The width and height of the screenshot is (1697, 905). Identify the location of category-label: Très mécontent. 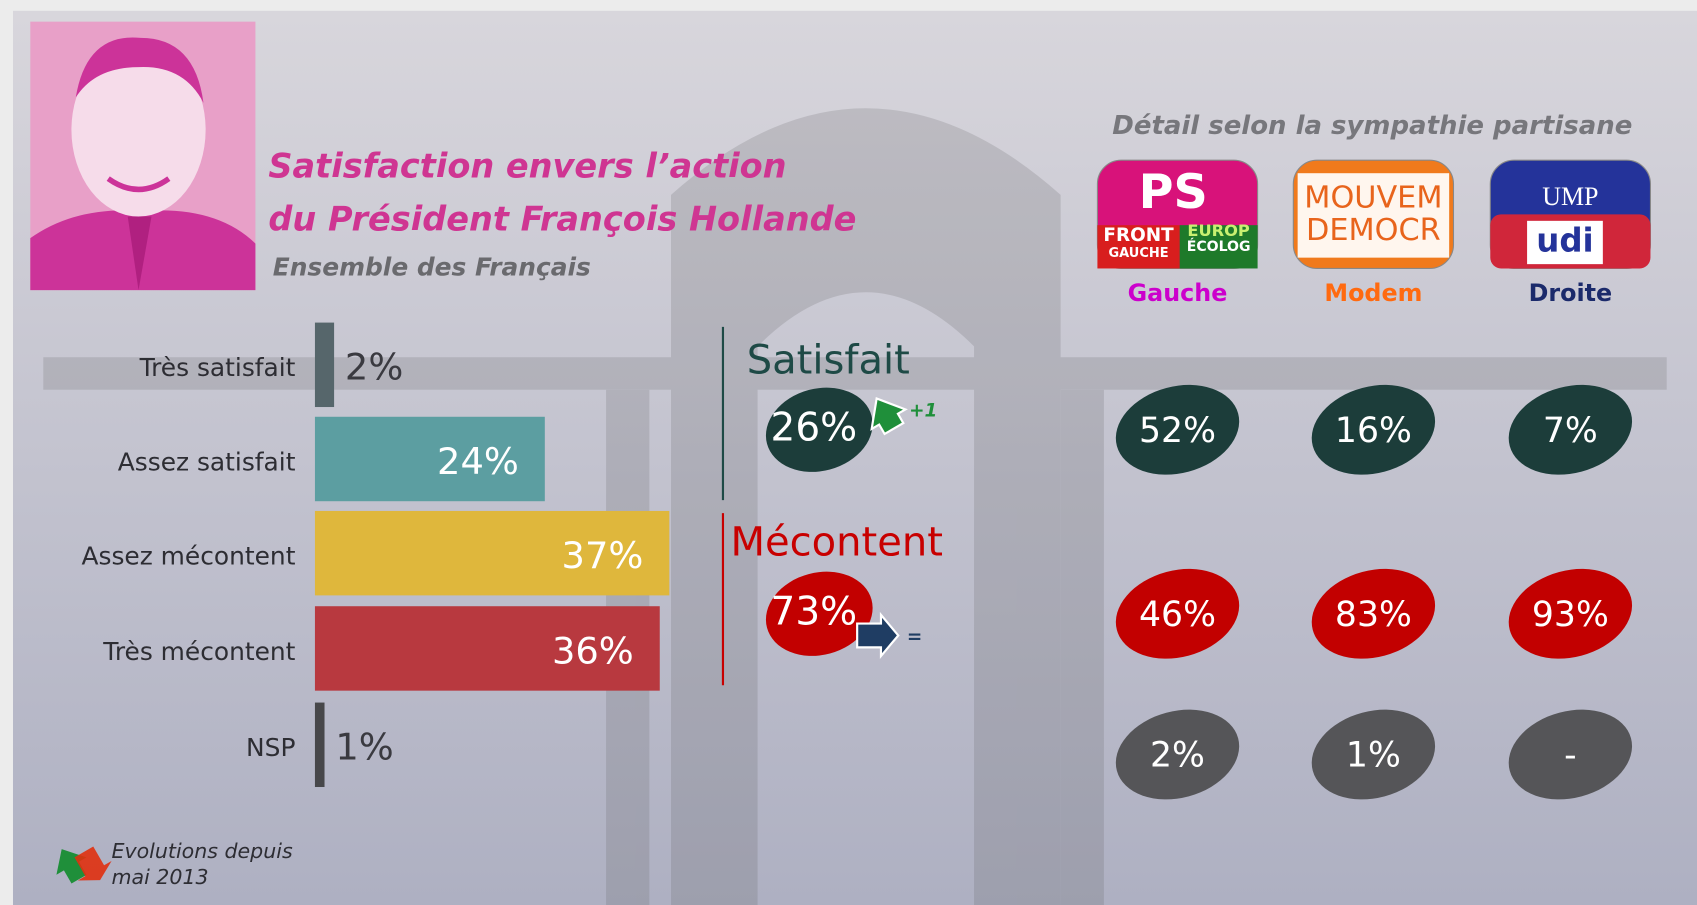
(198, 651).